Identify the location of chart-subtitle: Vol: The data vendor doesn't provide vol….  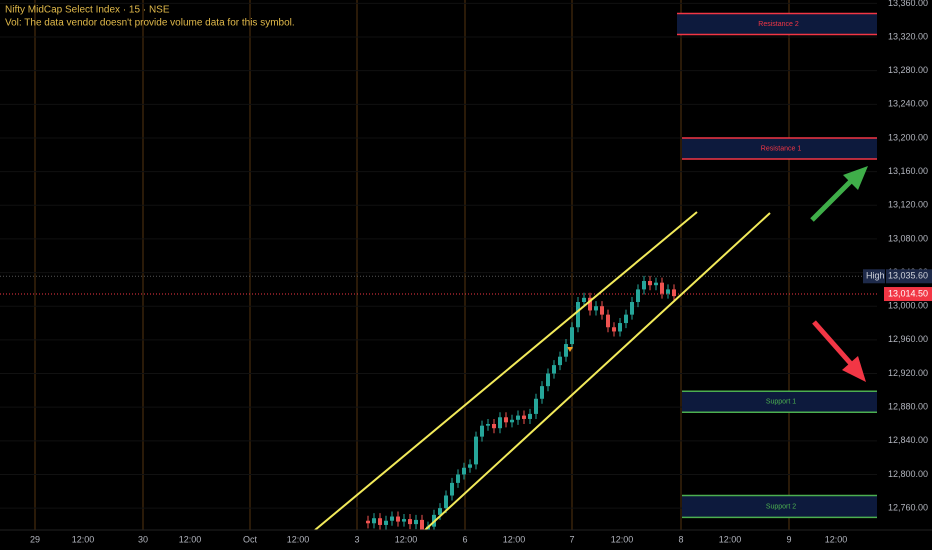
(150, 23).